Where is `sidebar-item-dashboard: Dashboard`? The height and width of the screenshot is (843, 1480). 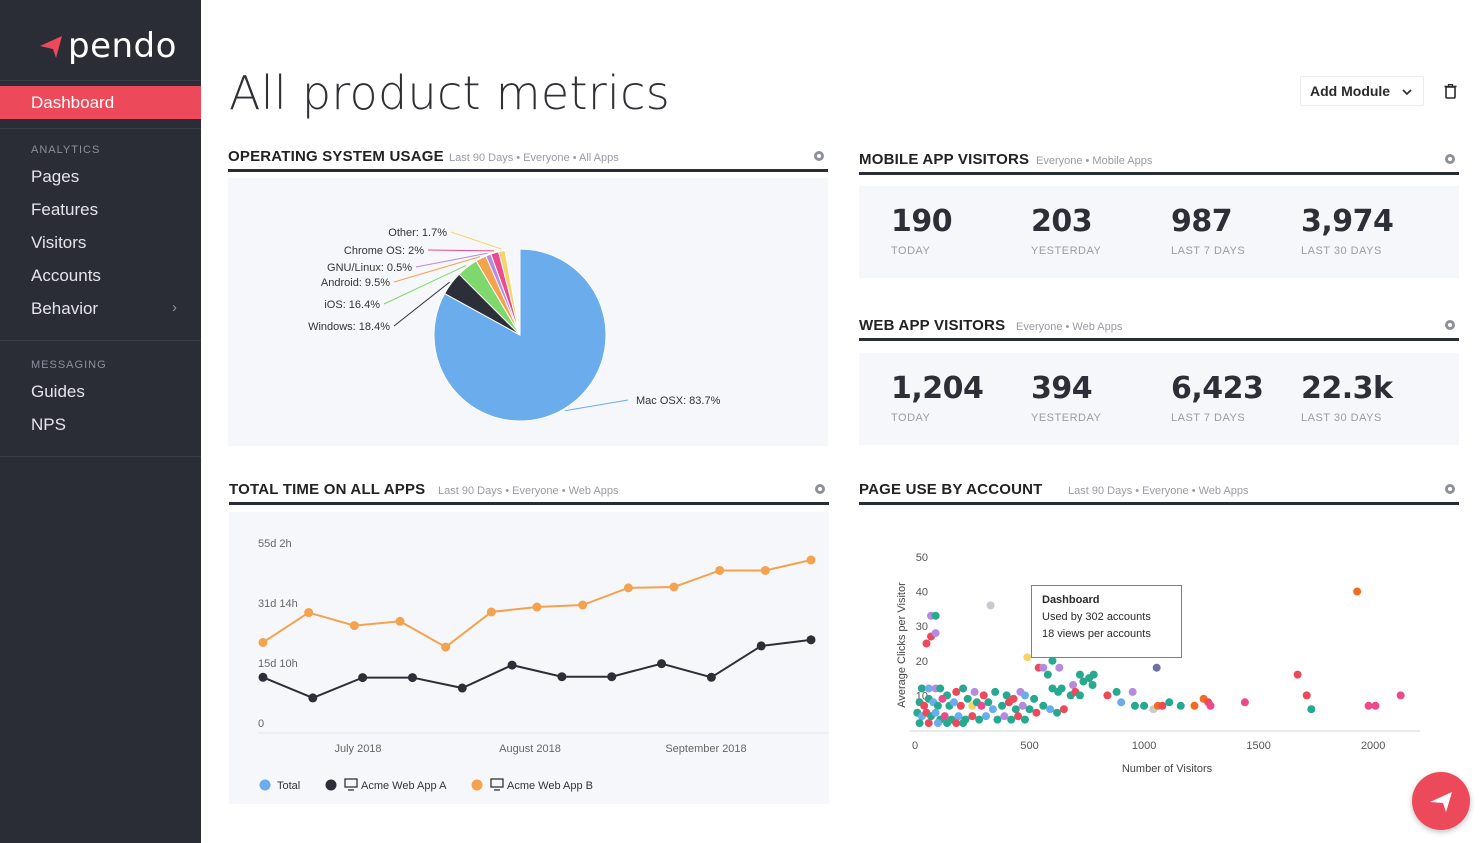
sidebar-item-dashboard: Dashboard is located at coordinates (100, 102).